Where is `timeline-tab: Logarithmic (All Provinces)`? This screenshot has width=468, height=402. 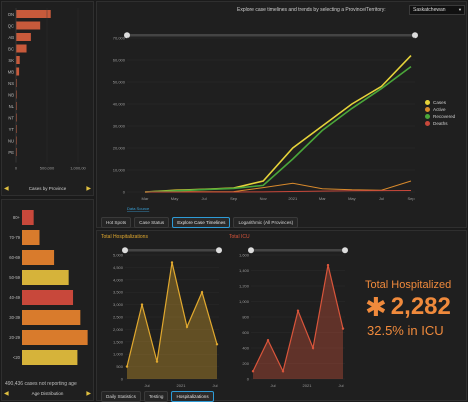
timeline-tab: Logarithmic (All Provinces) is located at coordinates (266, 222).